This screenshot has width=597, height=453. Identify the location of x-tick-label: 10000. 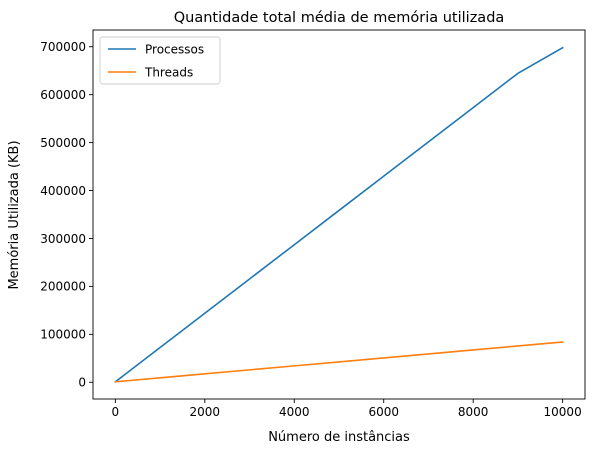
(563, 412).